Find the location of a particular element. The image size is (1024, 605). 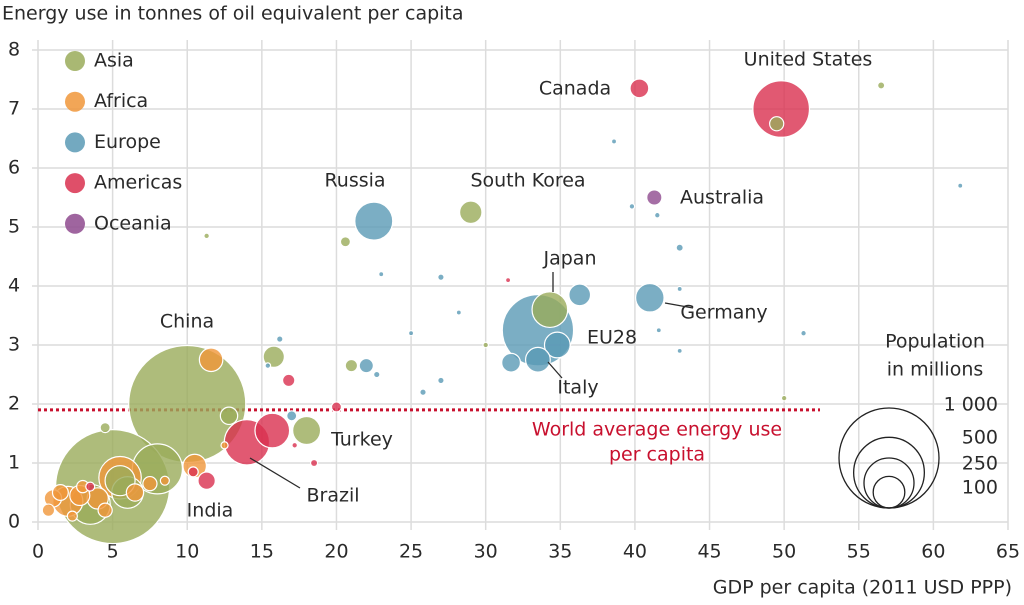

x-tick-label: 40 is located at coordinates (635, 552).